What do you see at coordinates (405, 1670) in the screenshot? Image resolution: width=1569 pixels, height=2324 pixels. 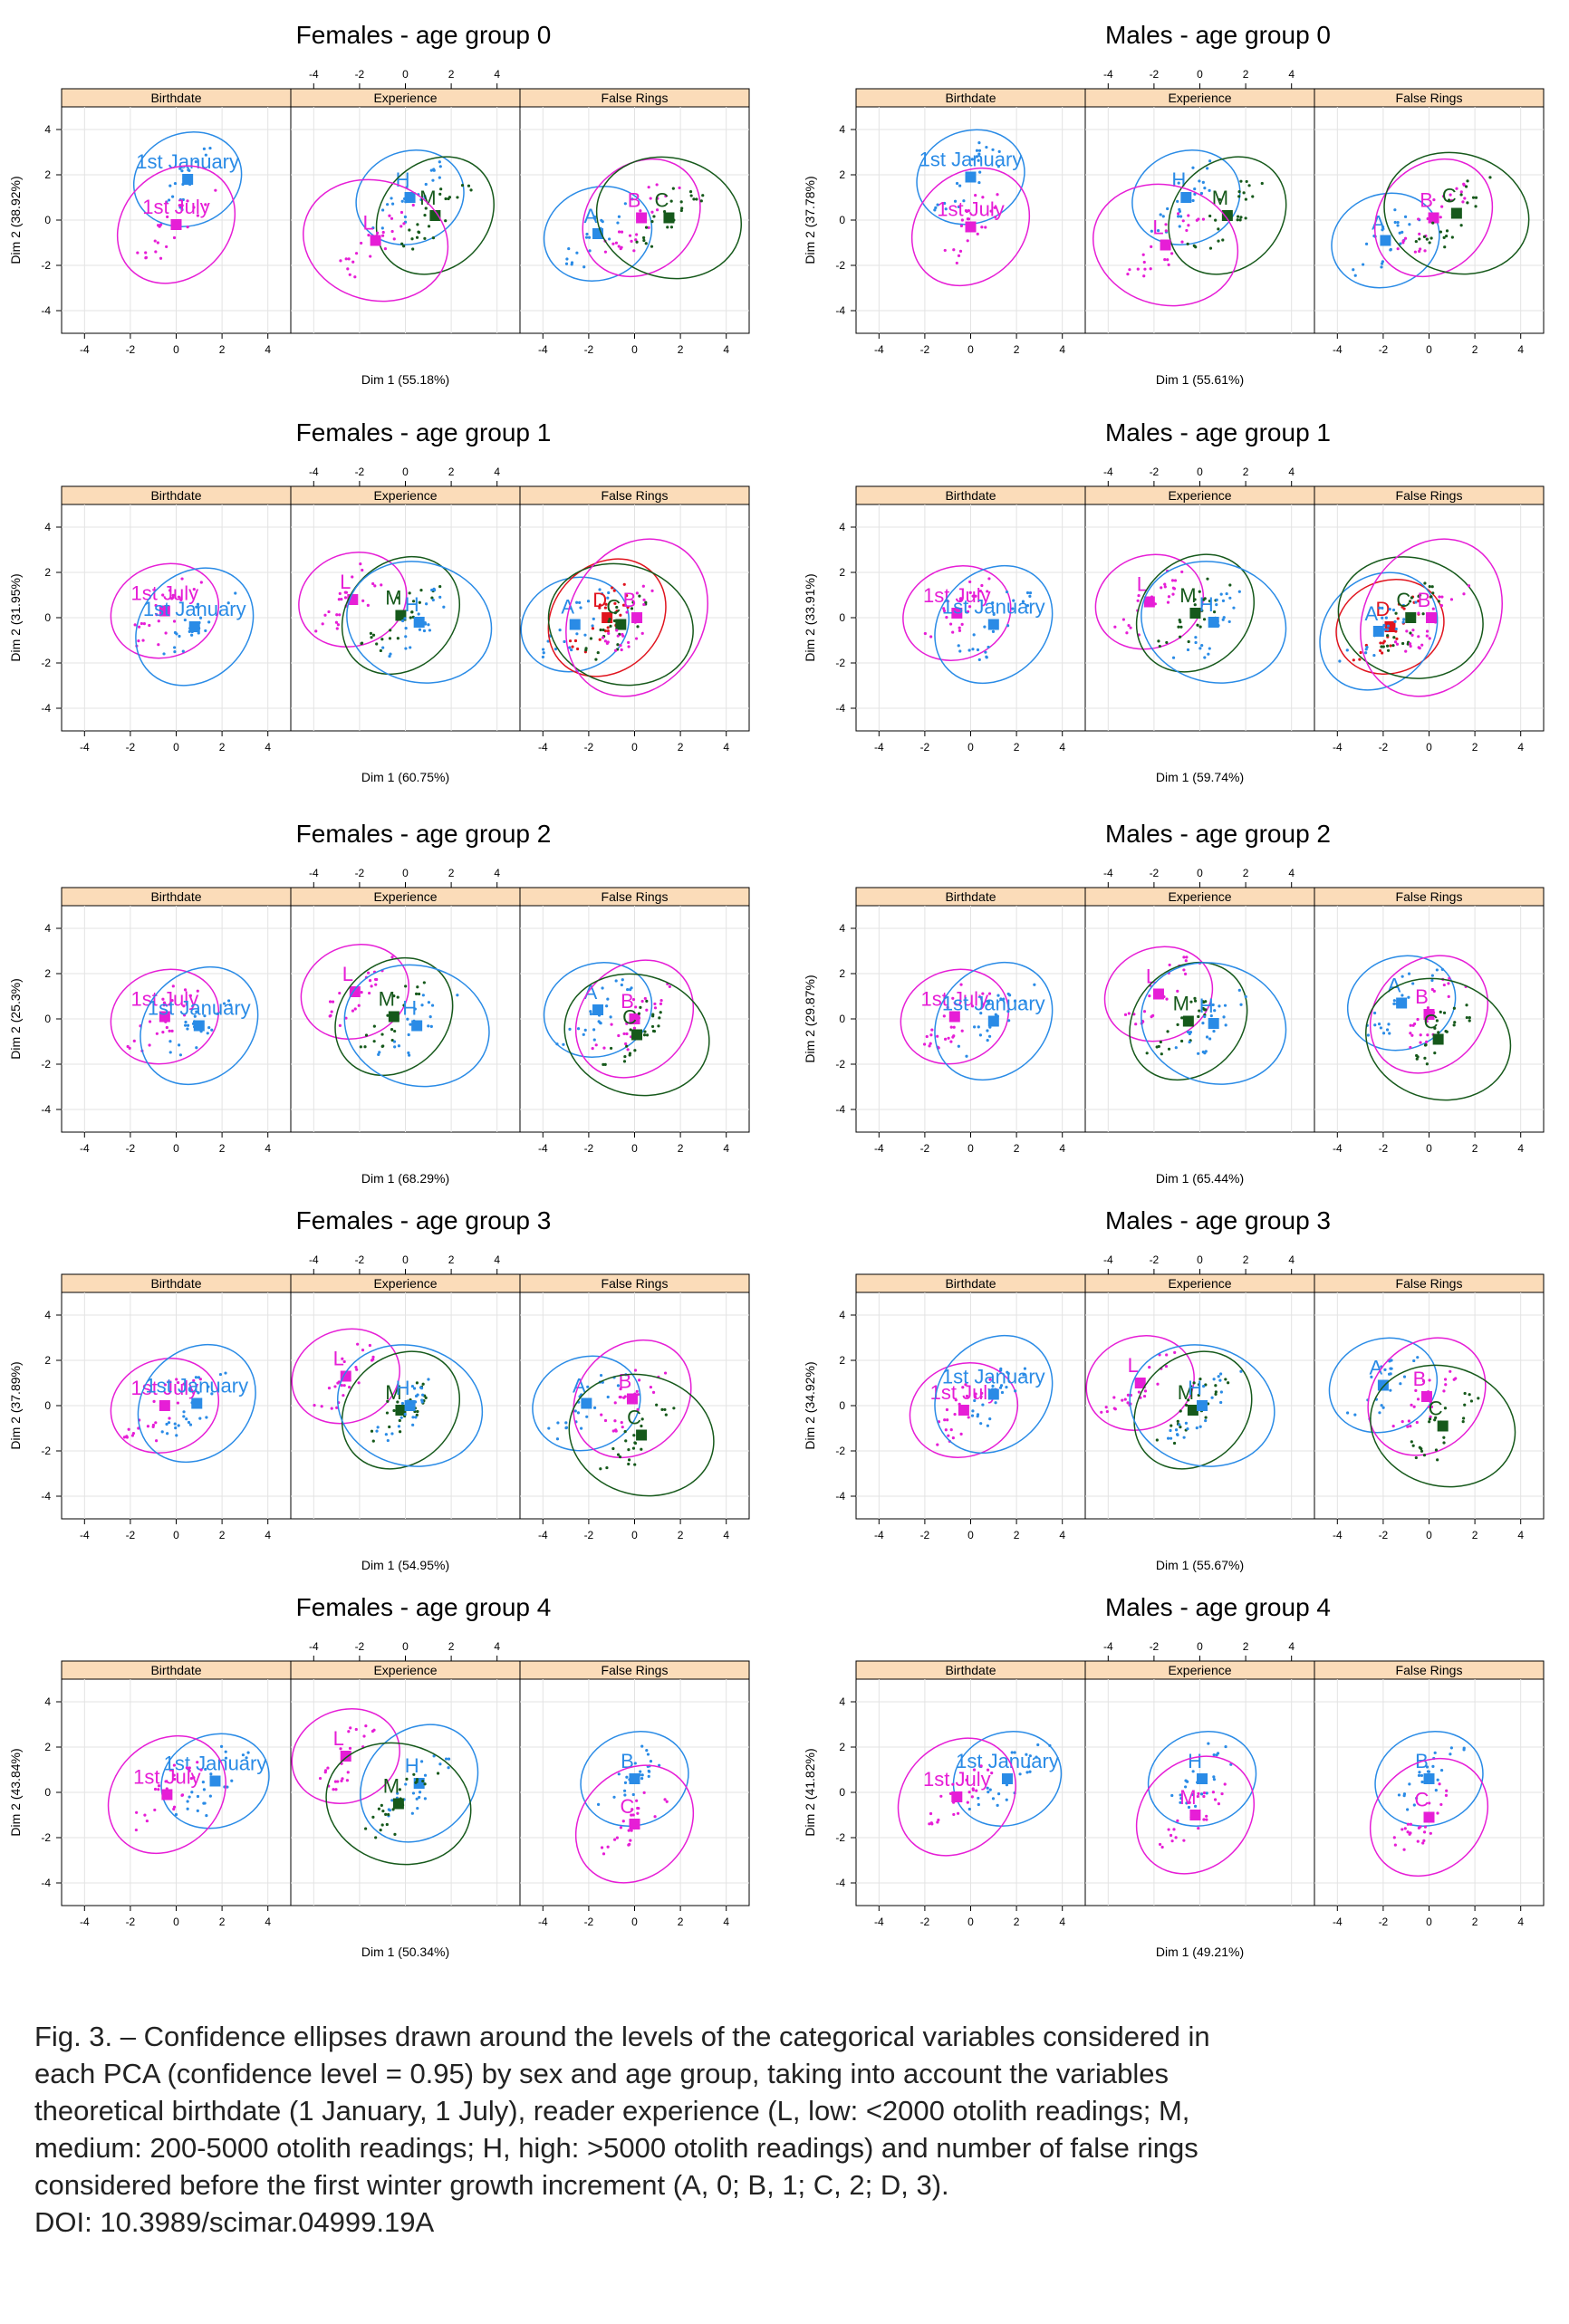 I see `panel-strip-label: Experience` at bounding box center [405, 1670].